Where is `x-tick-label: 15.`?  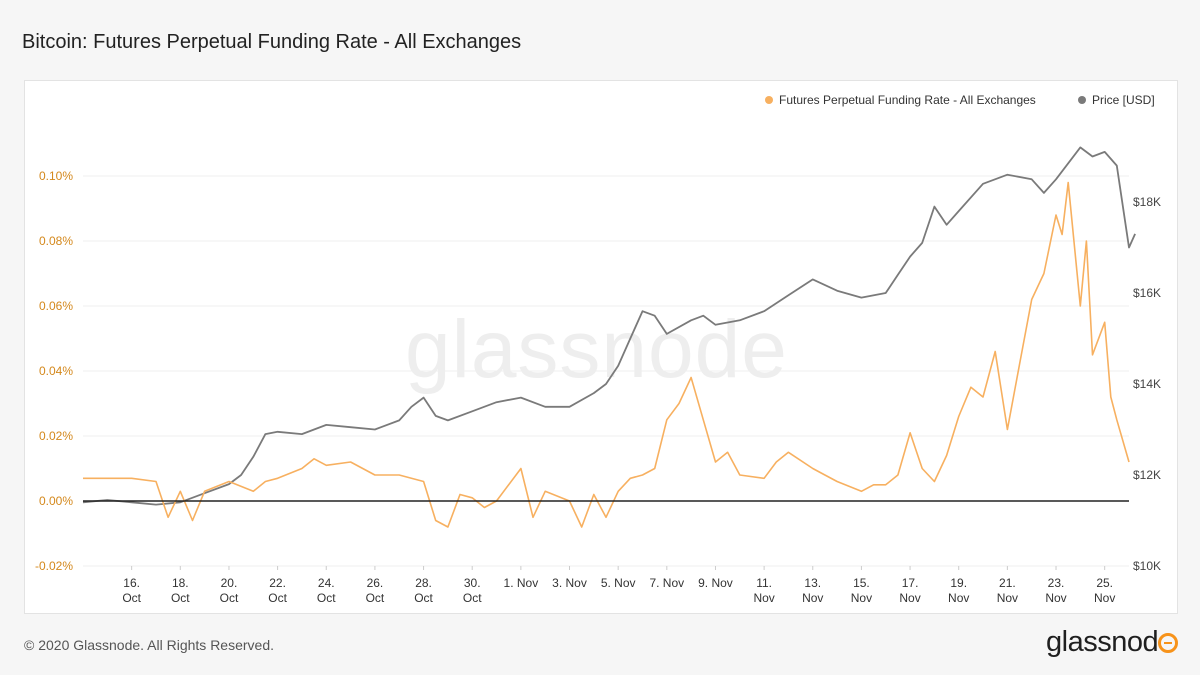 x-tick-label: 15. is located at coordinates (861, 583).